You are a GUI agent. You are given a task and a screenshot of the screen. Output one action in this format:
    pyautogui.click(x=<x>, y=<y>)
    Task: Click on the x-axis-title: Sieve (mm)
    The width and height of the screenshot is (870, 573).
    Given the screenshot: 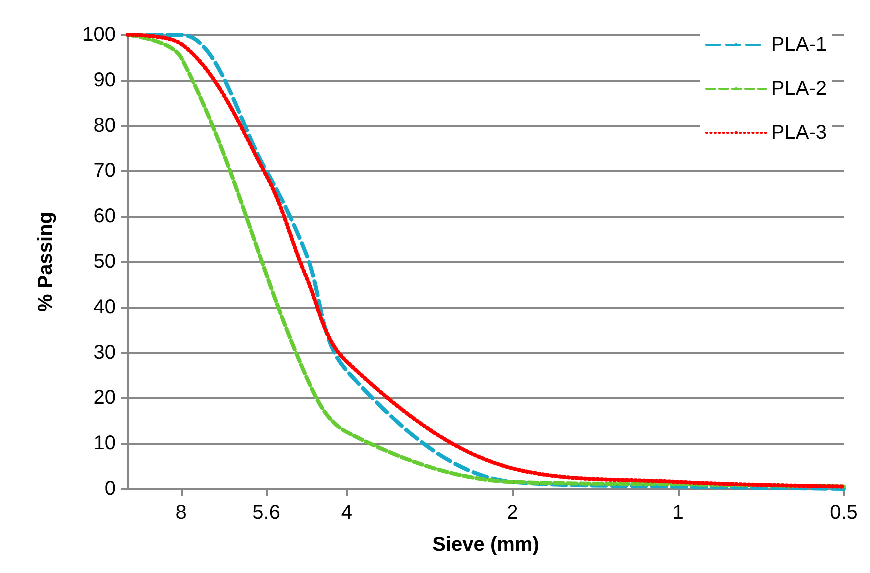 What is the action you would take?
    pyautogui.click(x=486, y=545)
    